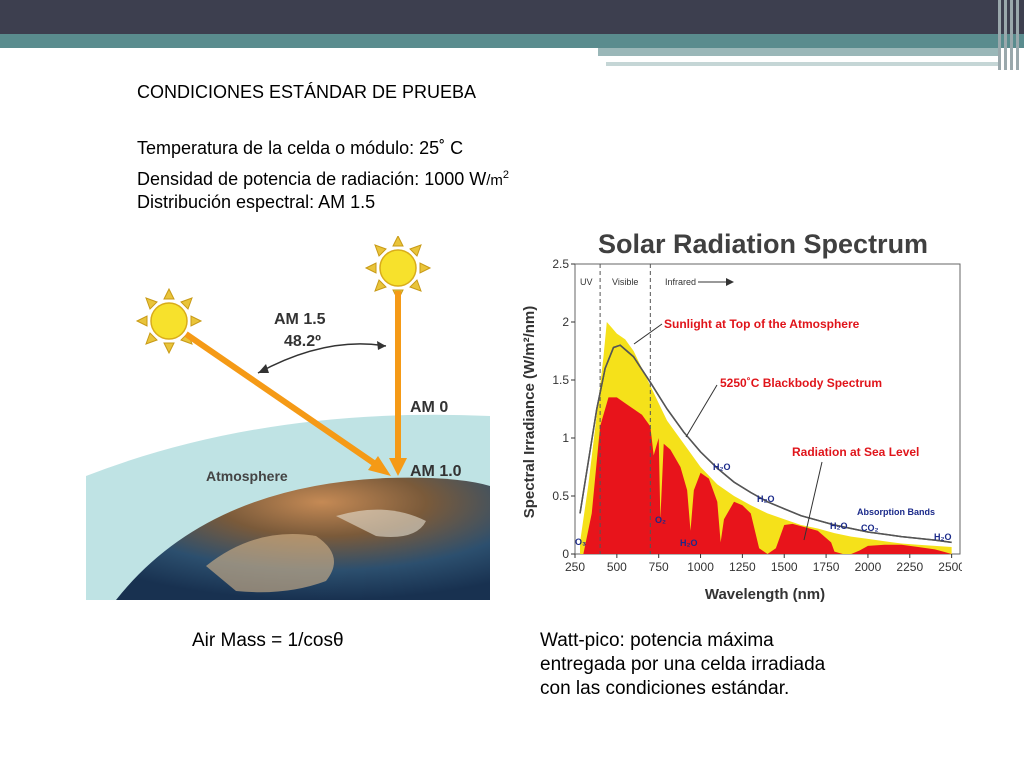  What do you see at coordinates (283, 401) in the screenshot?
I see `am15-ray` at bounding box center [283, 401].